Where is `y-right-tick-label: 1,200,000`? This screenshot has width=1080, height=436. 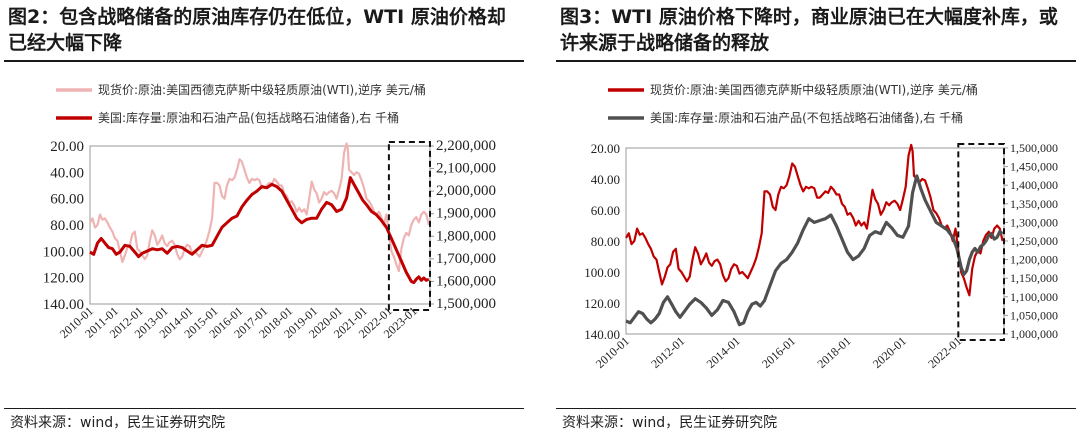 y-right-tick-label: 1,200,000 is located at coordinates (1034, 260).